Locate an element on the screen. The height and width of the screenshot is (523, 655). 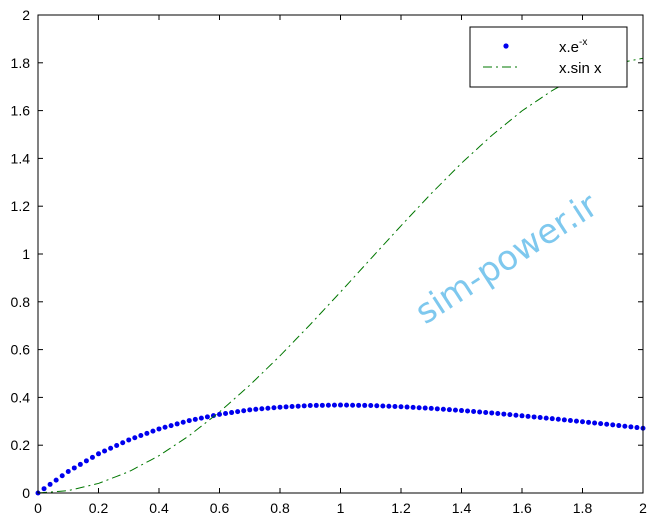
y-tick-label: 0.8 is located at coordinates (21, 302).